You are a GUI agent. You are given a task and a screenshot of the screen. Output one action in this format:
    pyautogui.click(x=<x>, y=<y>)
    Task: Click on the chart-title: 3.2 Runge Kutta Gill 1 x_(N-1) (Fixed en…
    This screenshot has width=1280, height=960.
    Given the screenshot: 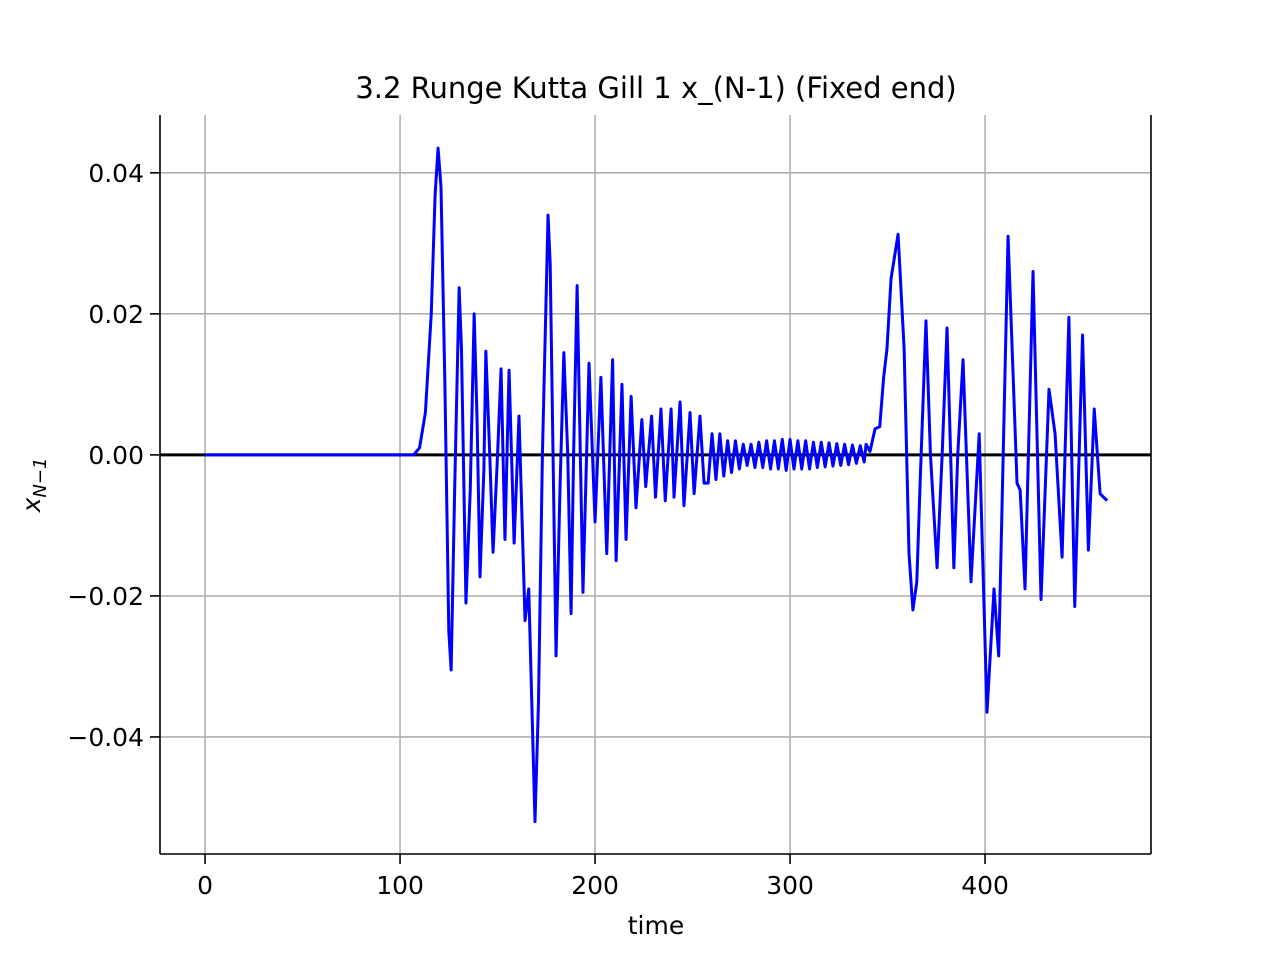 What is the action you would take?
    pyautogui.click(x=655, y=88)
    